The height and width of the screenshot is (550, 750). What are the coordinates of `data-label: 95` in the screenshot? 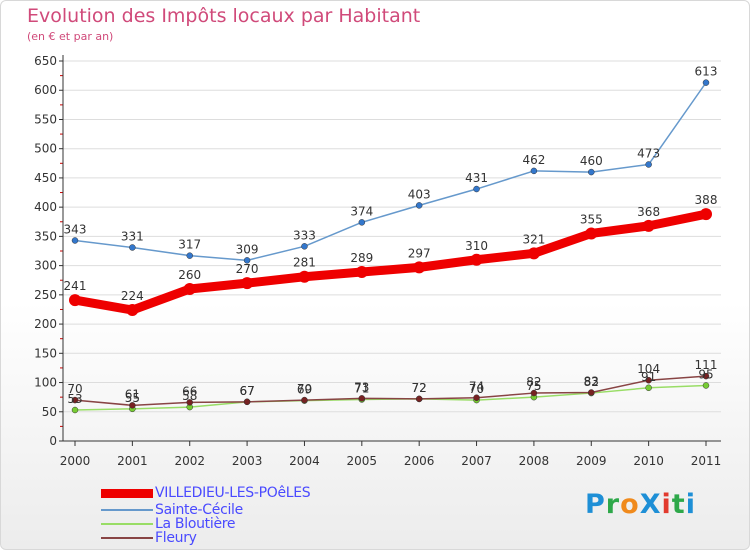 It's located at (705, 374).